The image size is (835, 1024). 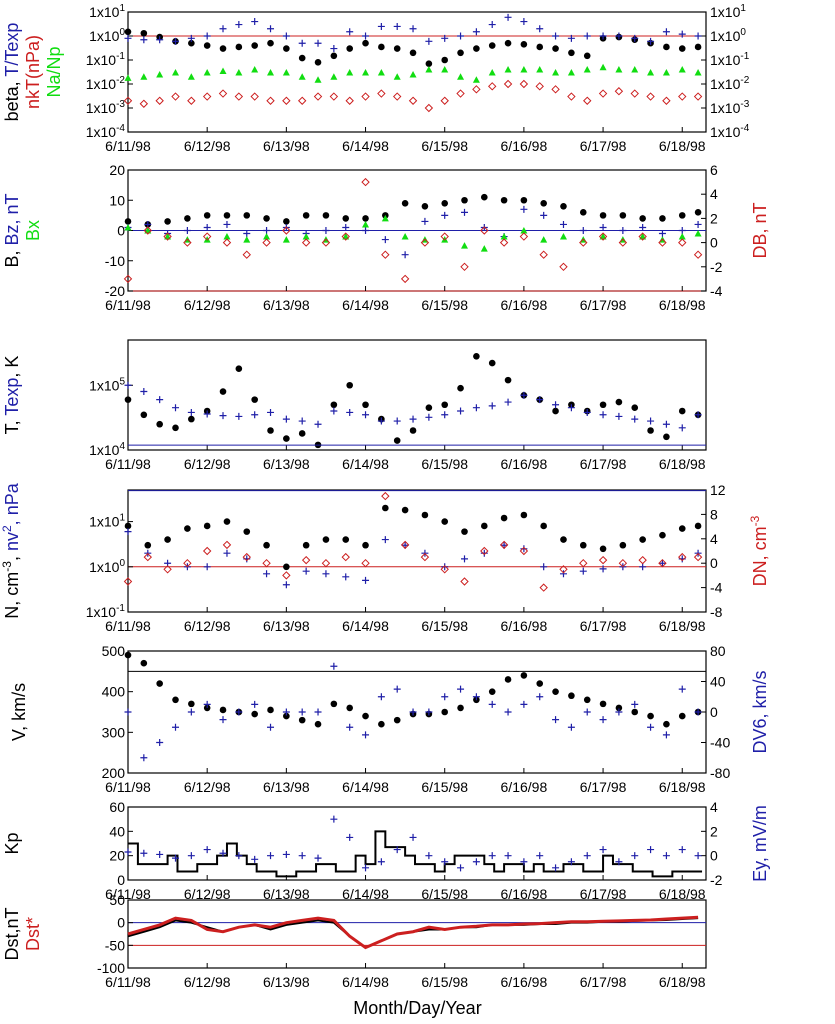 What do you see at coordinates (714, 831) in the screenshot?
I see `right-y-tick-label: 2` at bounding box center [714, 831].